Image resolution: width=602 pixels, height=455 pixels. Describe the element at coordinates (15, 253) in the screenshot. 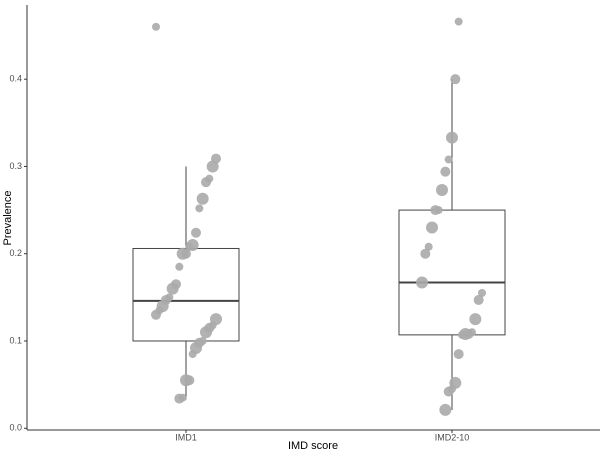

I see `y-tick-label: 0.2` at that location.